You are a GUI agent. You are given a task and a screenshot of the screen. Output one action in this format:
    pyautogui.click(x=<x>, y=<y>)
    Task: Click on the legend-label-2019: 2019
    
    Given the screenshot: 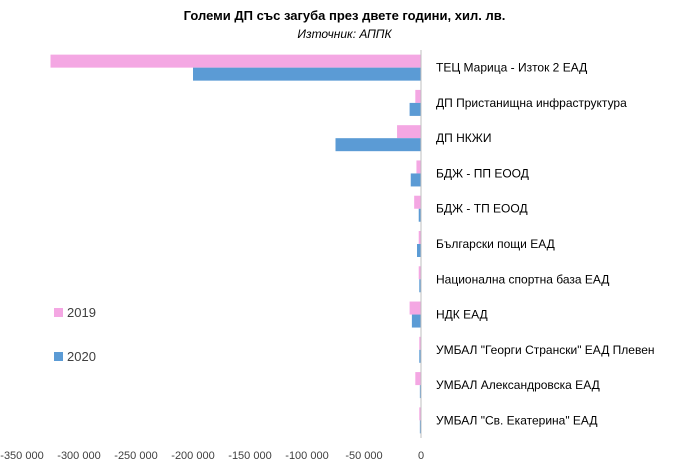 What is the action you would take?
    pyautogui.click(x=81, y=312)
    